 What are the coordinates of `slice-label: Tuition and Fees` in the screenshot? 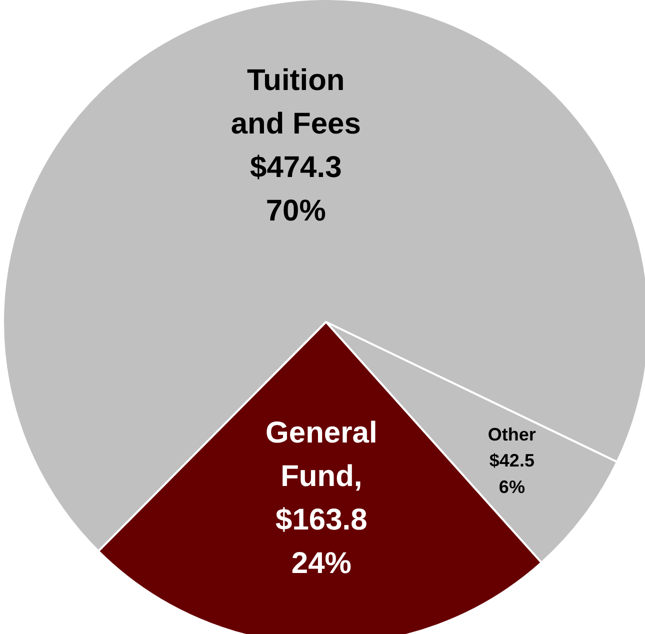 It's located at (295, 102).